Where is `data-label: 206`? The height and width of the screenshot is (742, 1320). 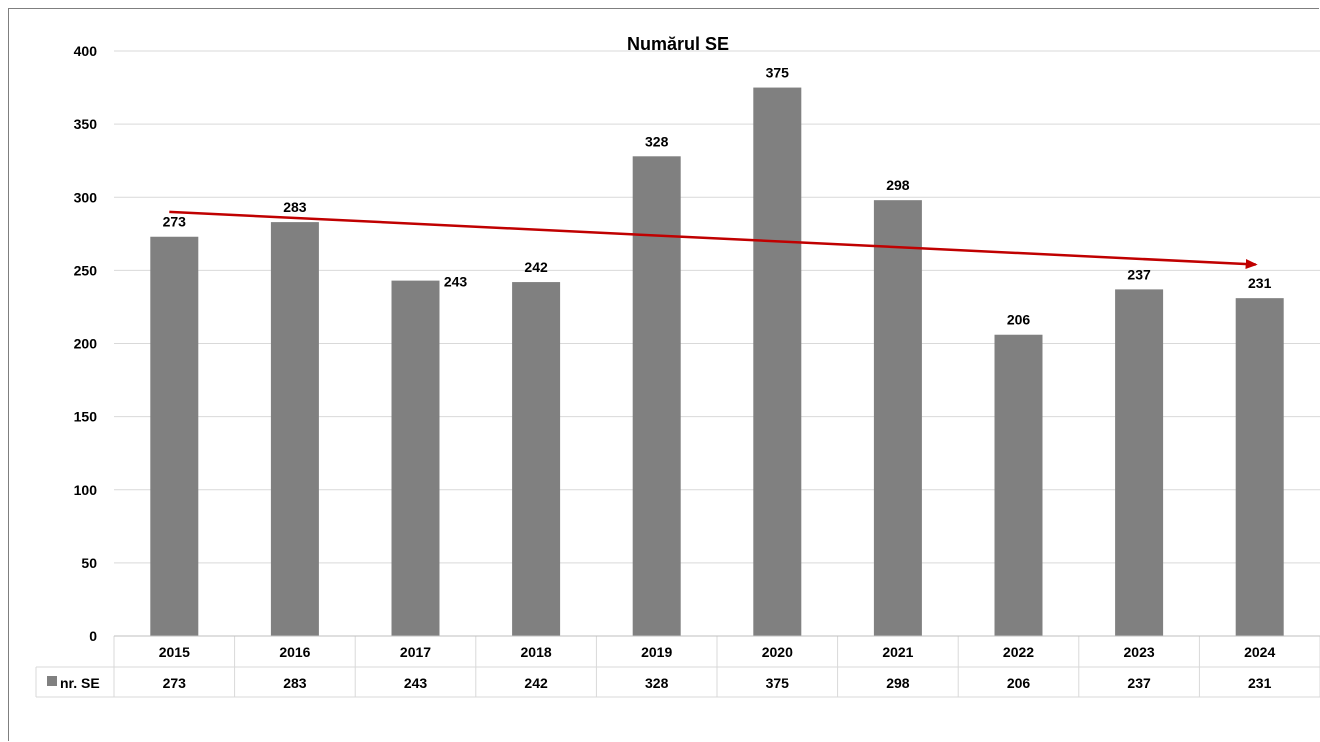 data-label: 206 is located at coordinates (1019, 320).